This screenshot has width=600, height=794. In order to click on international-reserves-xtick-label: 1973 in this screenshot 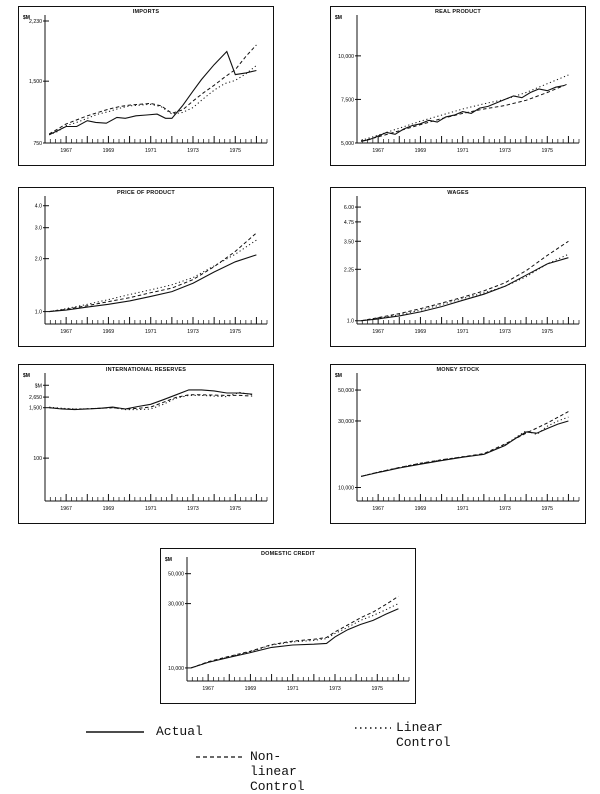, I will do `click(193, 509)`.